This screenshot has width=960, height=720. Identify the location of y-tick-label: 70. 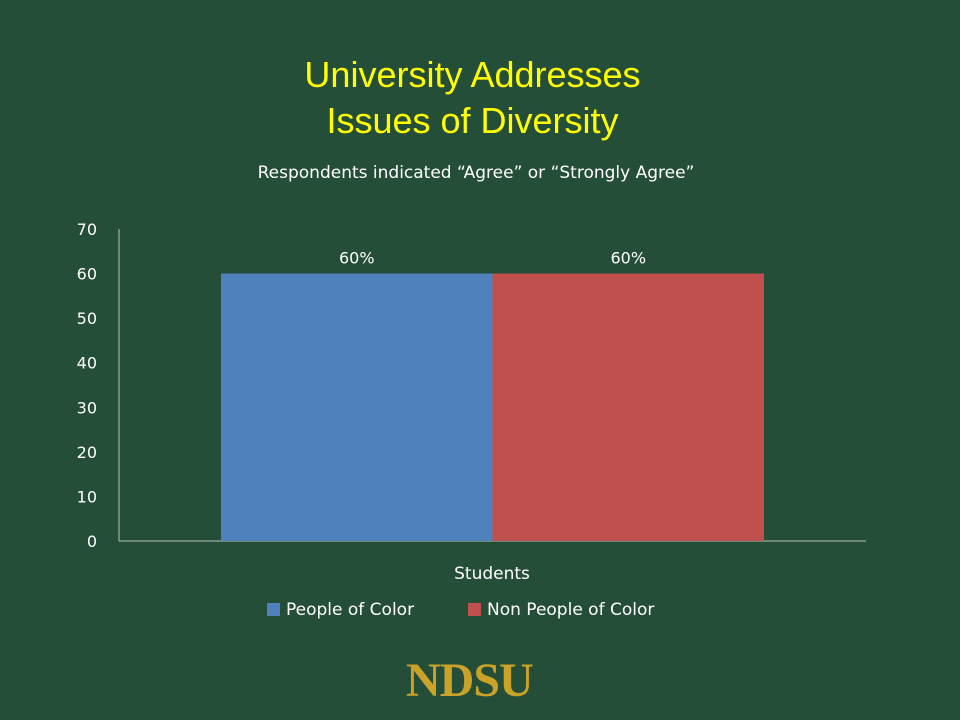
(87, 229).